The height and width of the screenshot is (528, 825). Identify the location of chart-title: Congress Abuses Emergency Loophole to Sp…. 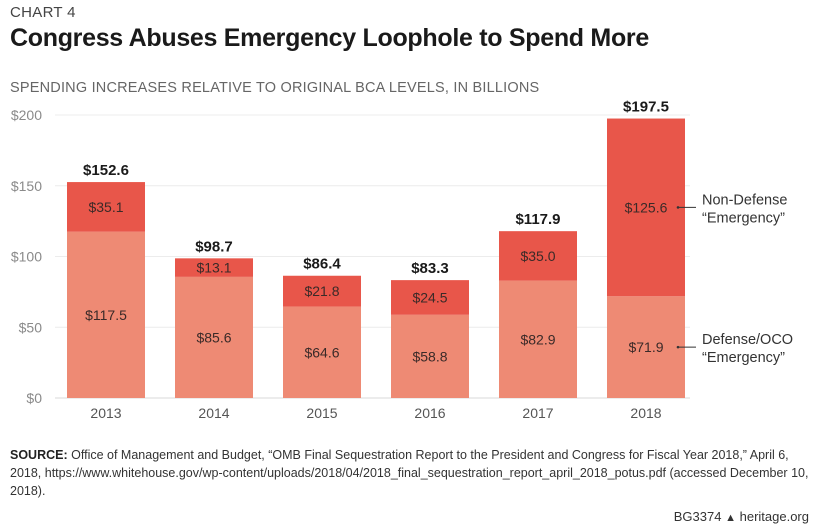
(329, 38).